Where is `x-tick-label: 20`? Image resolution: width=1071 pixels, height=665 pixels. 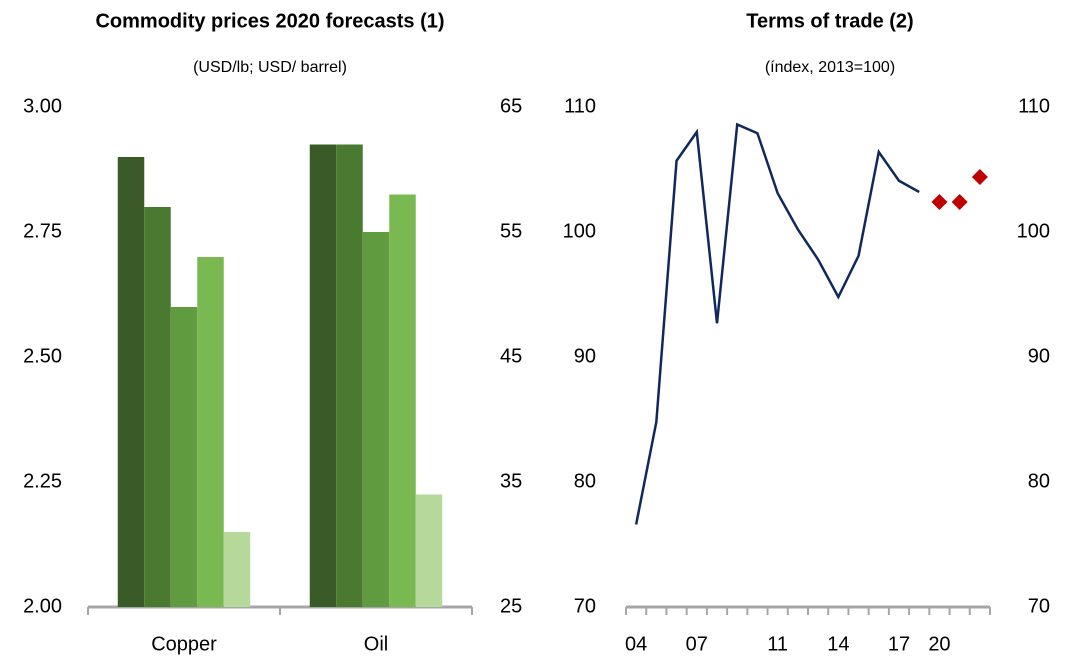 x-tick-label: 20 is located at coordinates (939, 644).